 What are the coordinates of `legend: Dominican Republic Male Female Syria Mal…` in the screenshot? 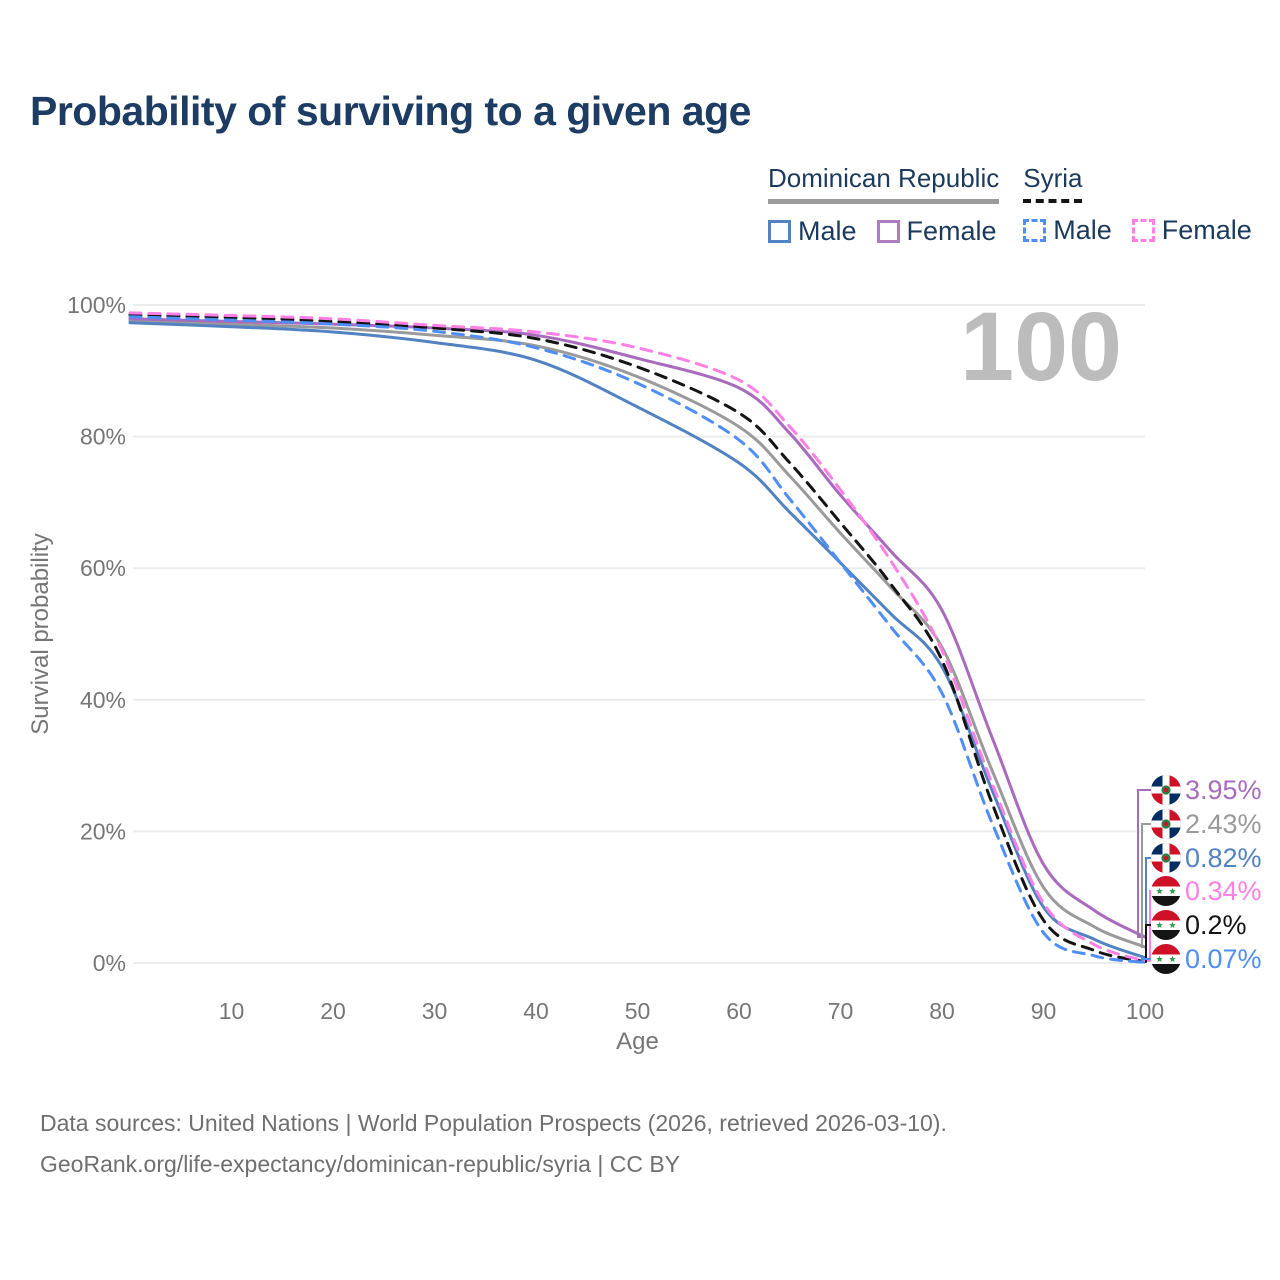 It's located at (1010, 205).